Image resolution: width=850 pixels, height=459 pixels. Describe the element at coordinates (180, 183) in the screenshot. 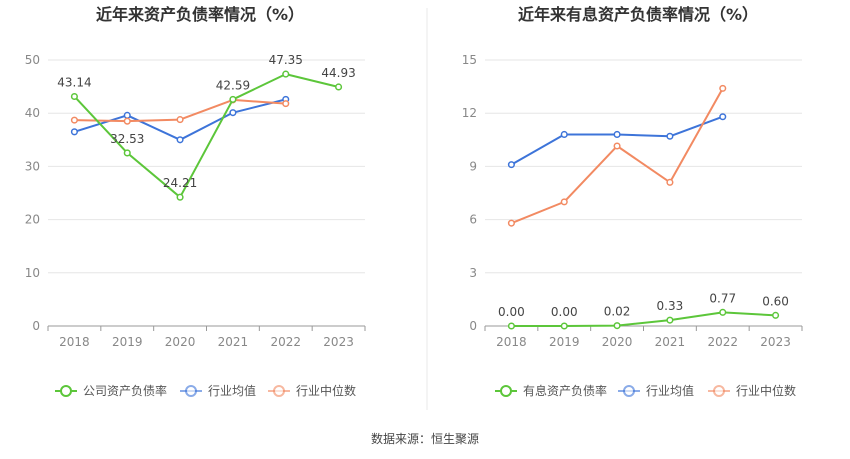

I see `data-label: 24.21` at that location.